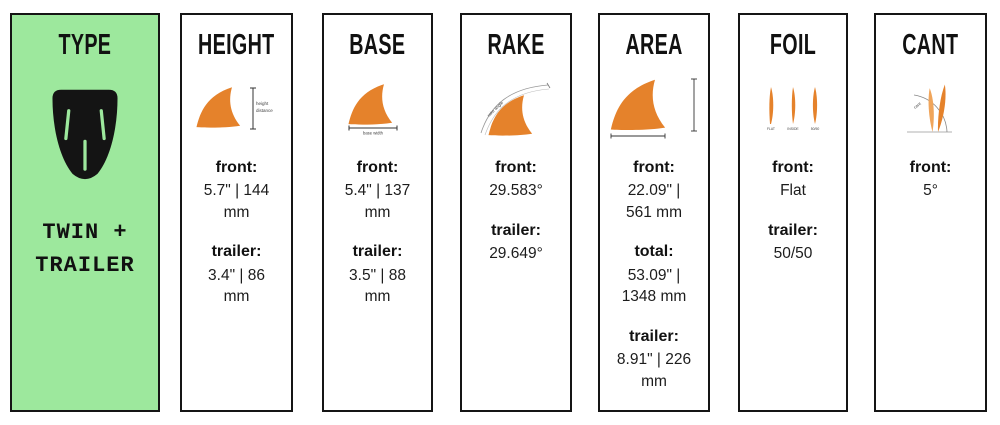  Describe the element at coordinates (516, 45) in the screenshot. I see `column-header-rake: RAKE` at that location.